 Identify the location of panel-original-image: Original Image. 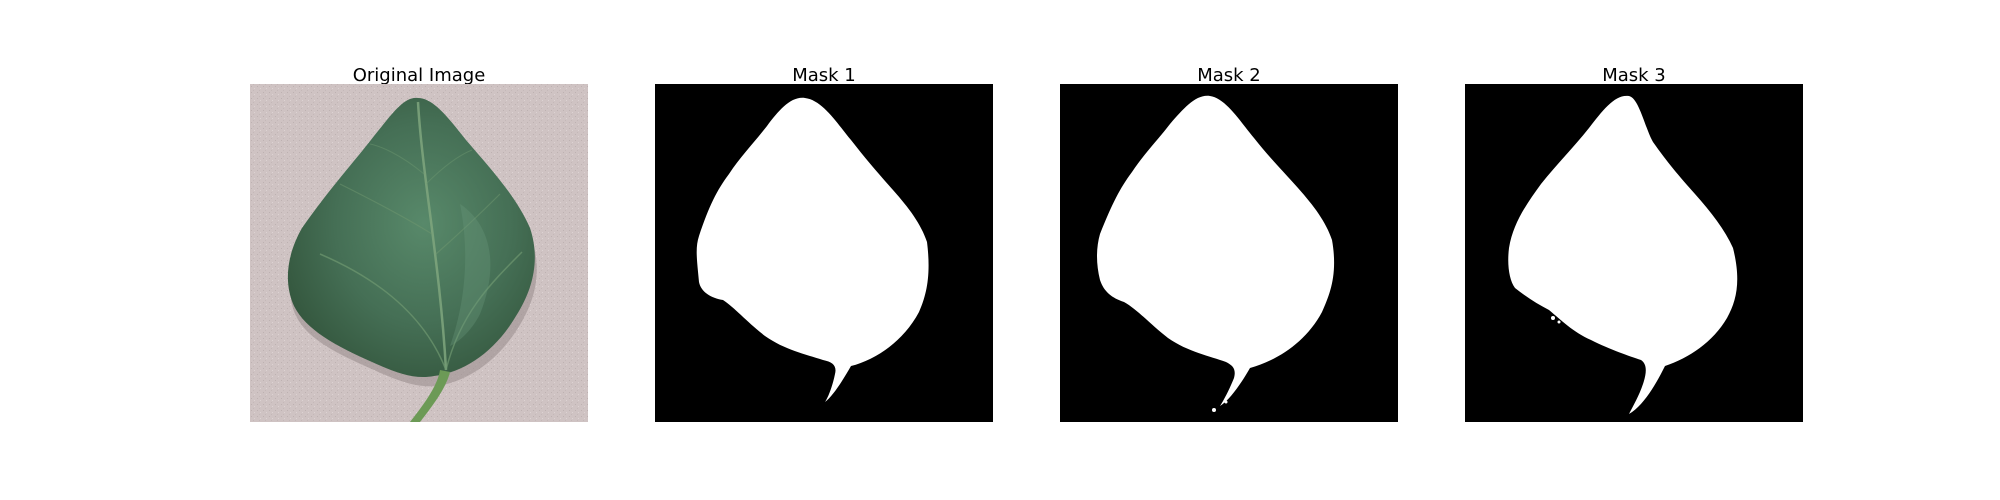
(419, 243).